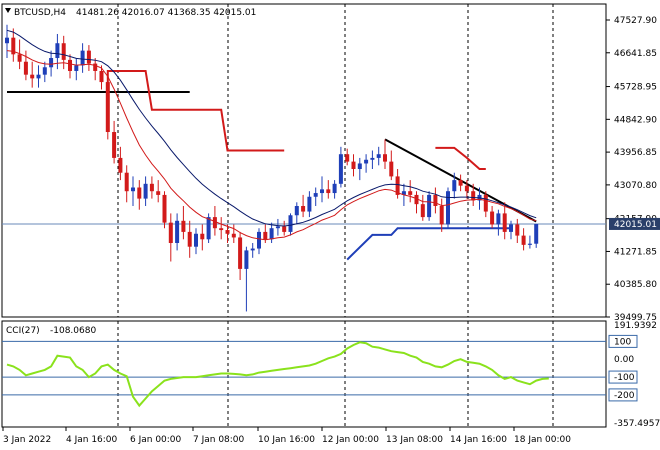 This screenshot has height=450, width=660. Describe the element at coordinates (40, 13) in the screenshot. I see `symbol-label: BTCUSD,H4` at that location.